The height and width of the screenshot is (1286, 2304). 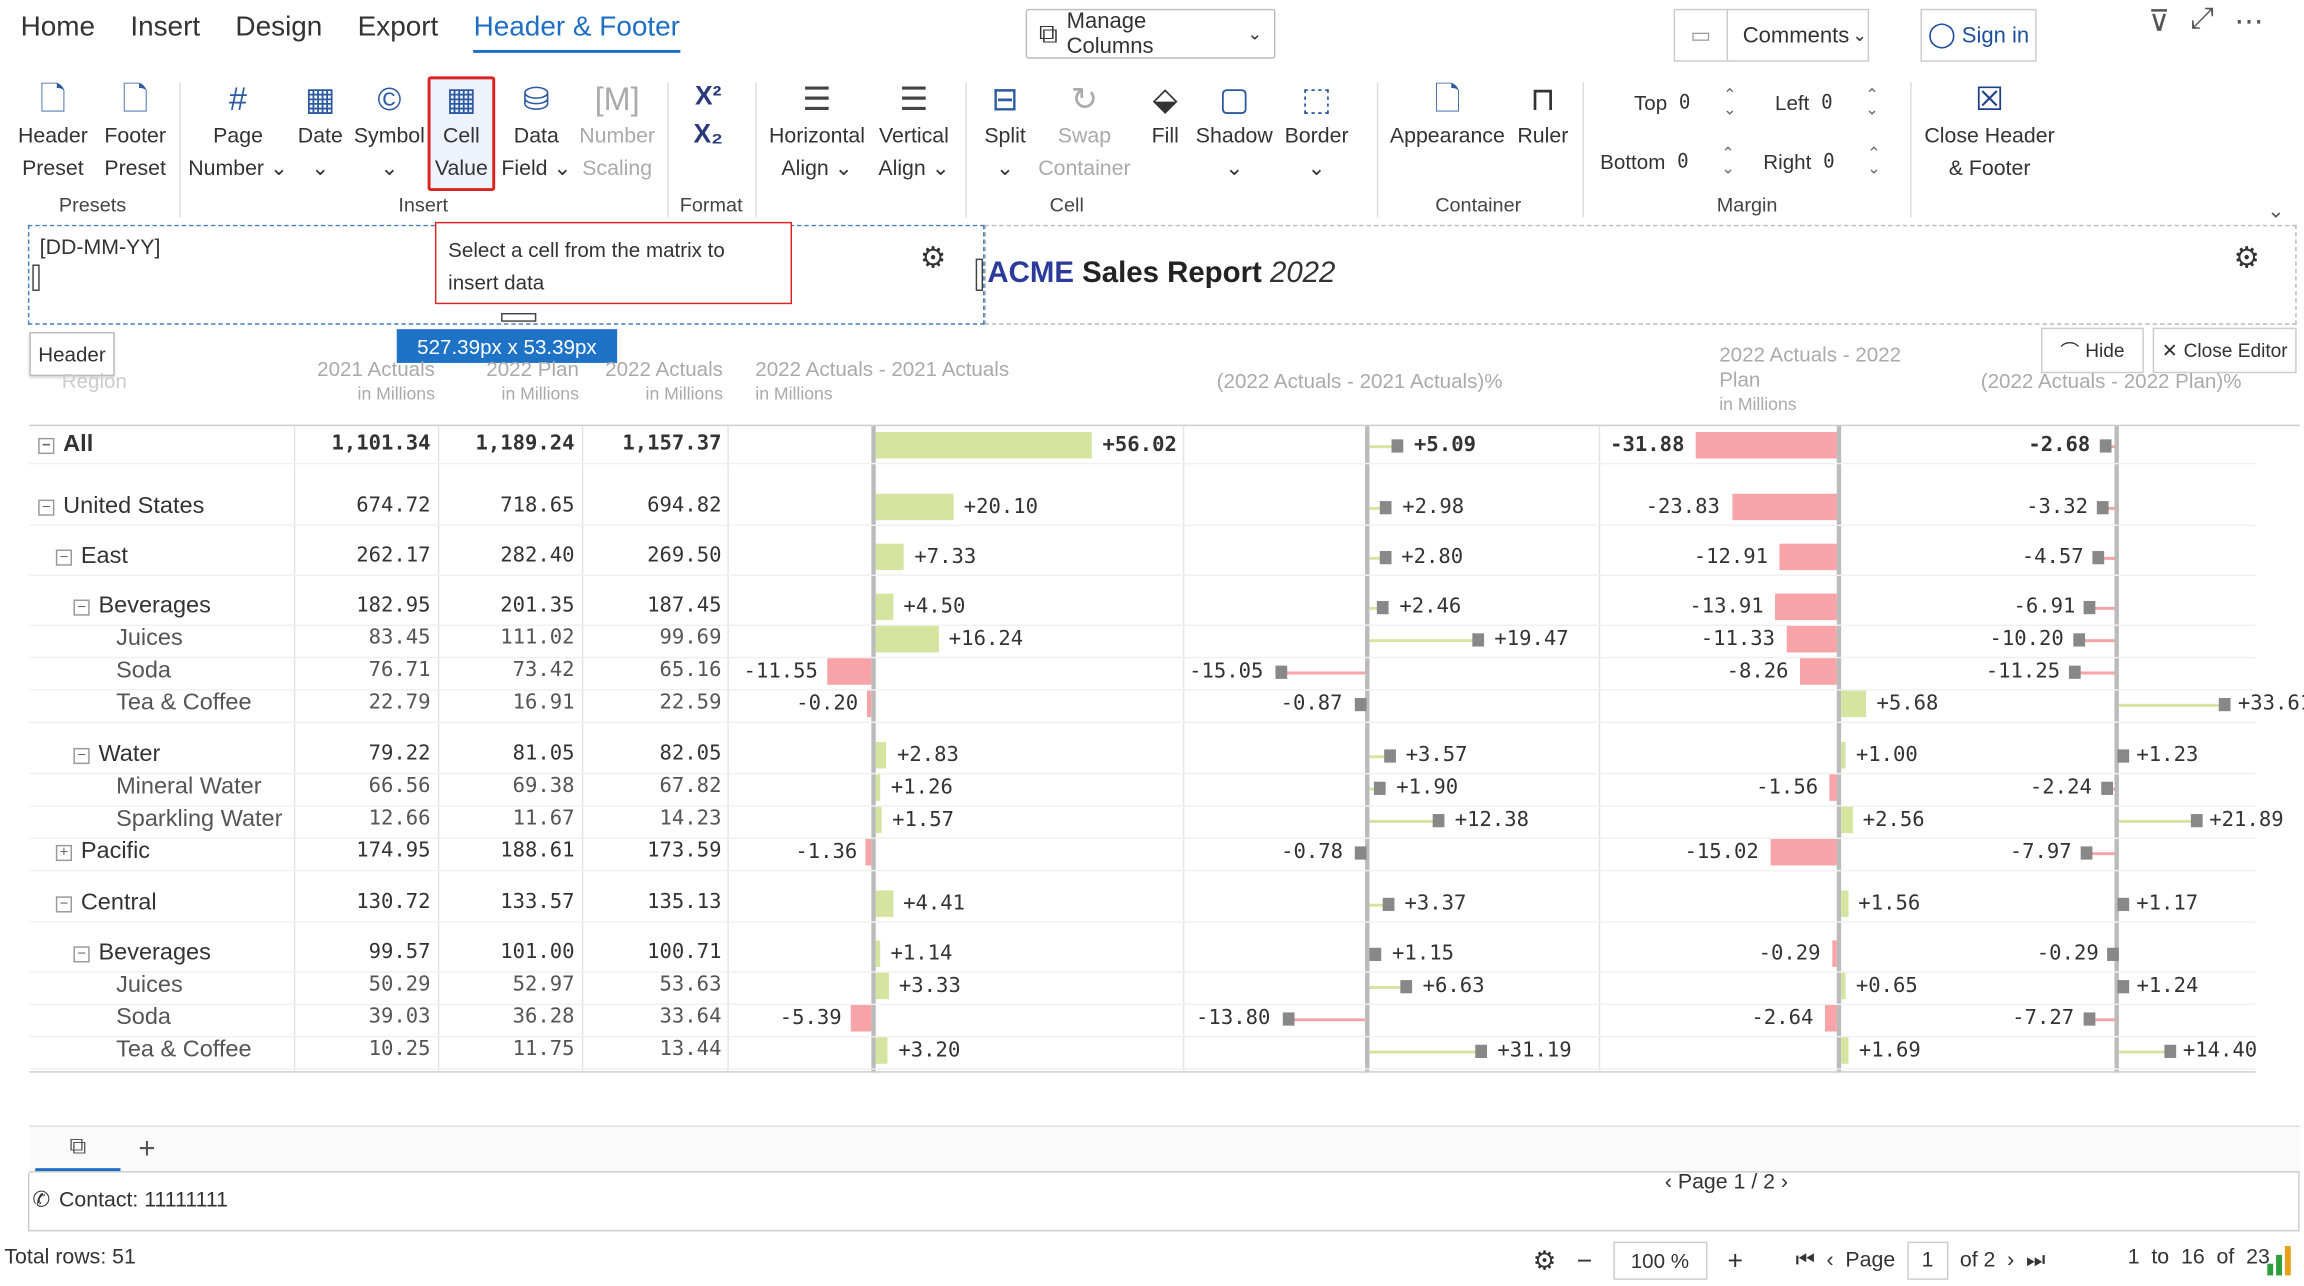 I want to click on header-date-field: [DD-MM-YY], so click(x=100, y=248).